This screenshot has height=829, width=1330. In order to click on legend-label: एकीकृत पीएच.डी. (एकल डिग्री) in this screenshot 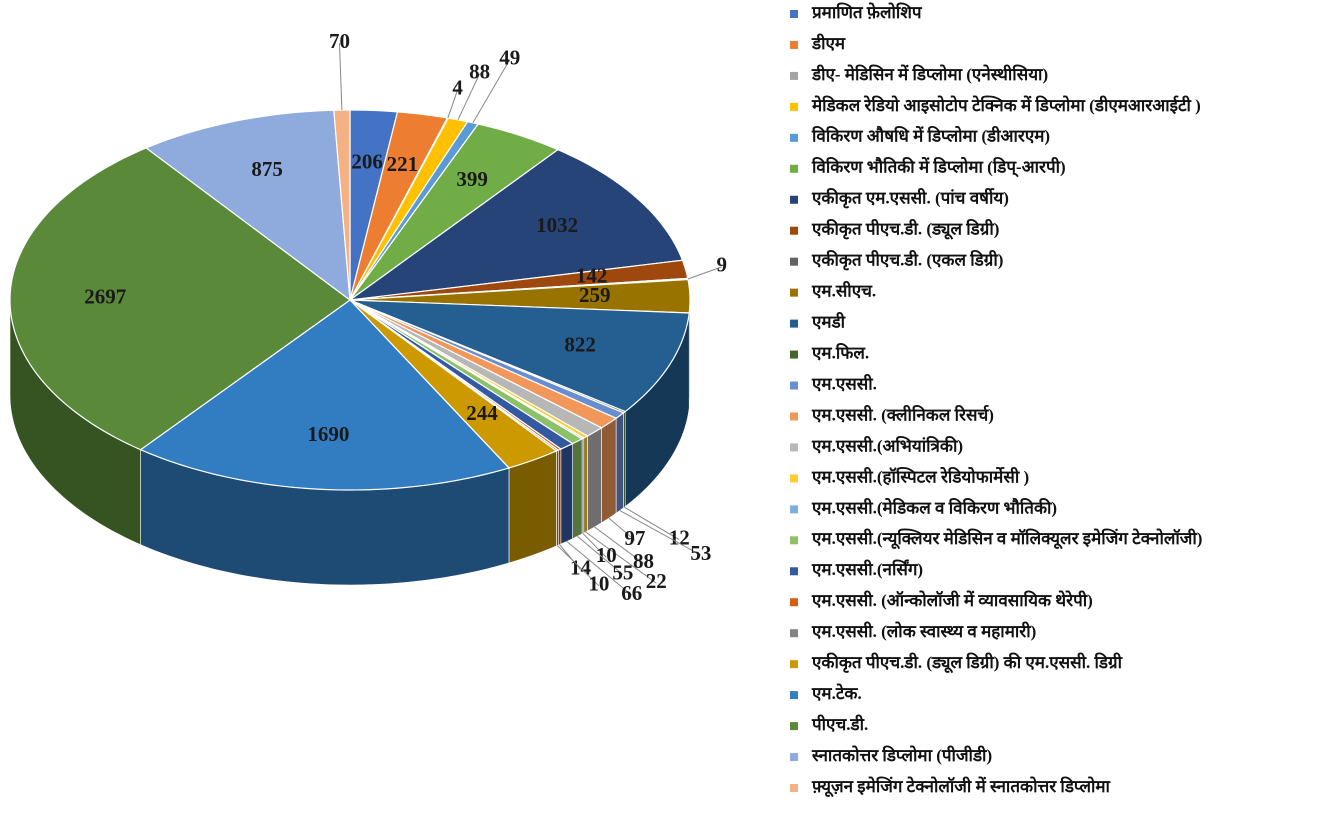, I will do `click(907, 260)`.